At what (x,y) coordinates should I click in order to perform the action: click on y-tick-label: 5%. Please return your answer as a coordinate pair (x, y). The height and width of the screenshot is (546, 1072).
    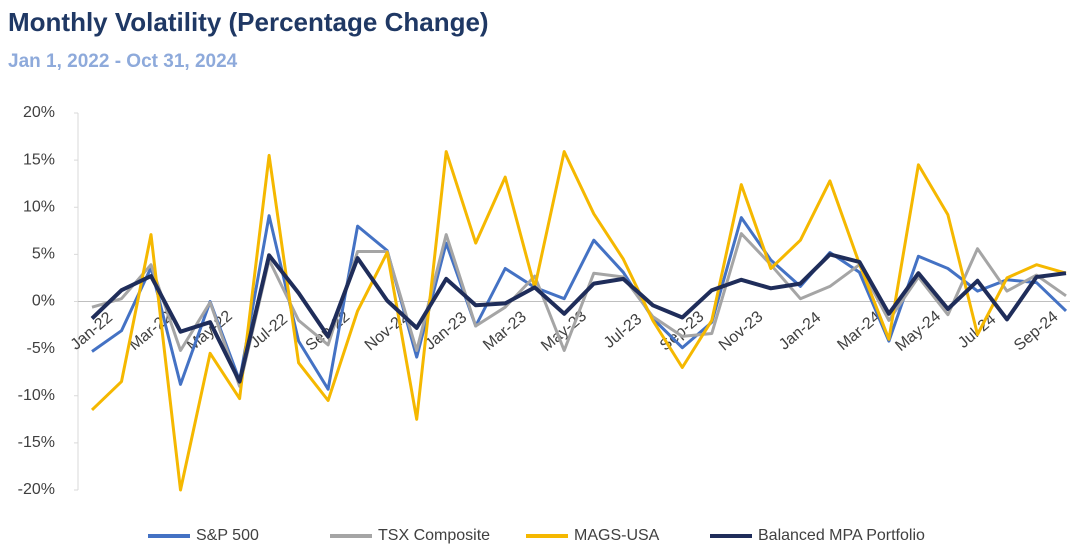
    Looking at the image, I should click on (43, 254).